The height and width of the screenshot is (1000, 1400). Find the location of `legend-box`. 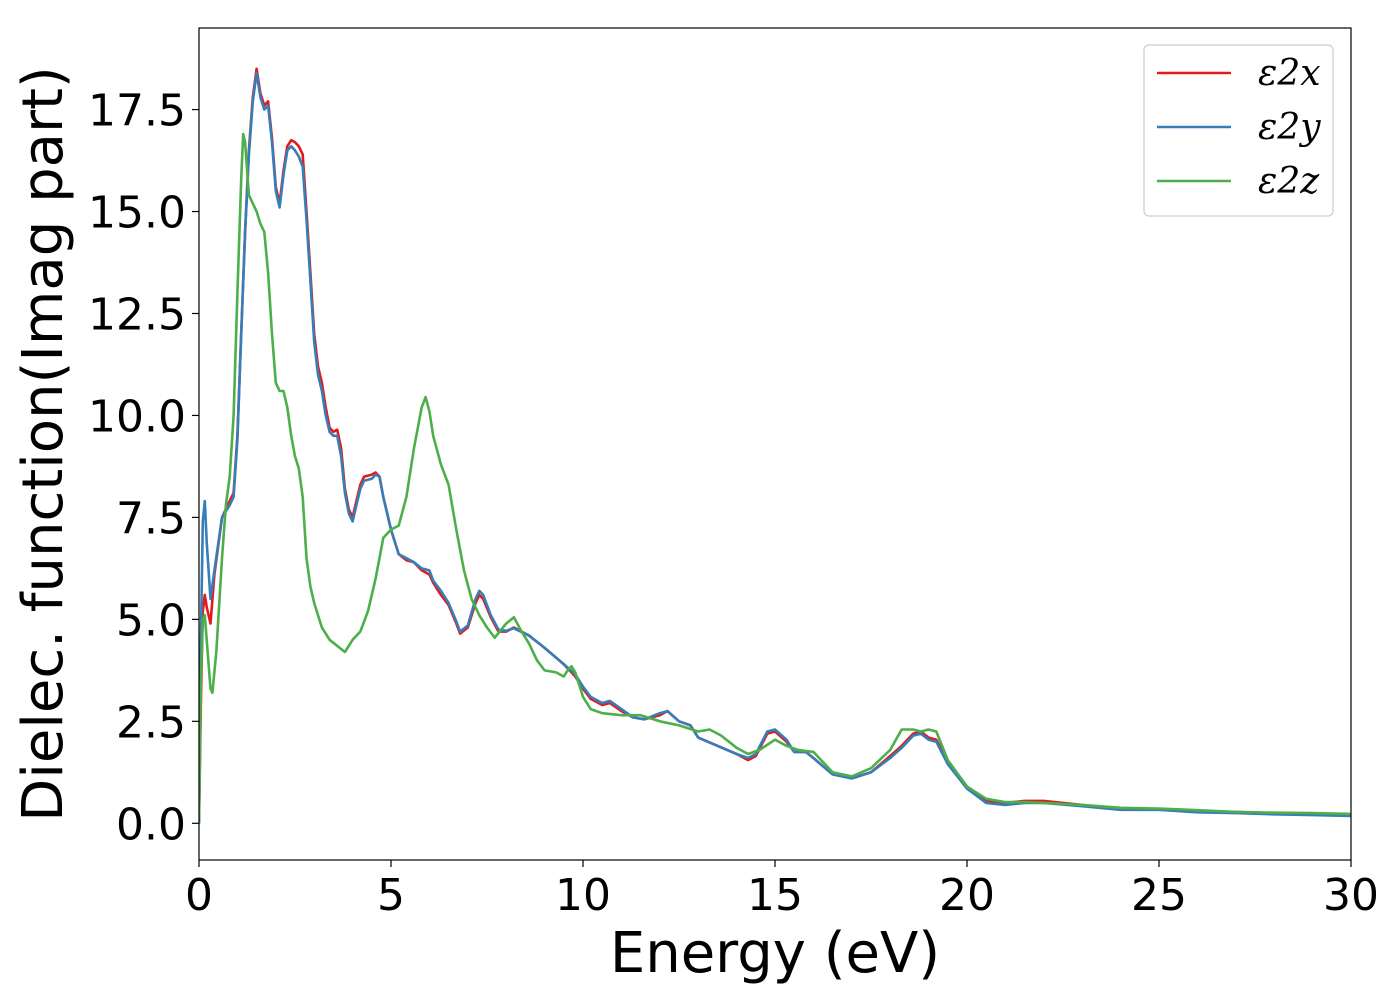

legend-box is located at coordinates (1238, 130).